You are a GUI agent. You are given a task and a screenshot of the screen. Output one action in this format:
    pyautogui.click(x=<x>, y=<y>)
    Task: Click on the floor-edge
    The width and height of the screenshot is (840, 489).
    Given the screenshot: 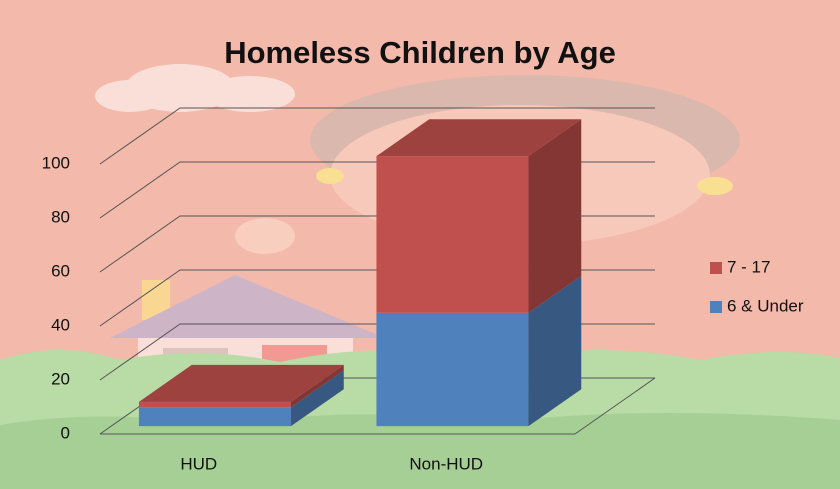 What is the action you would take?
    pyautogui.click(x=615, y=406)
    